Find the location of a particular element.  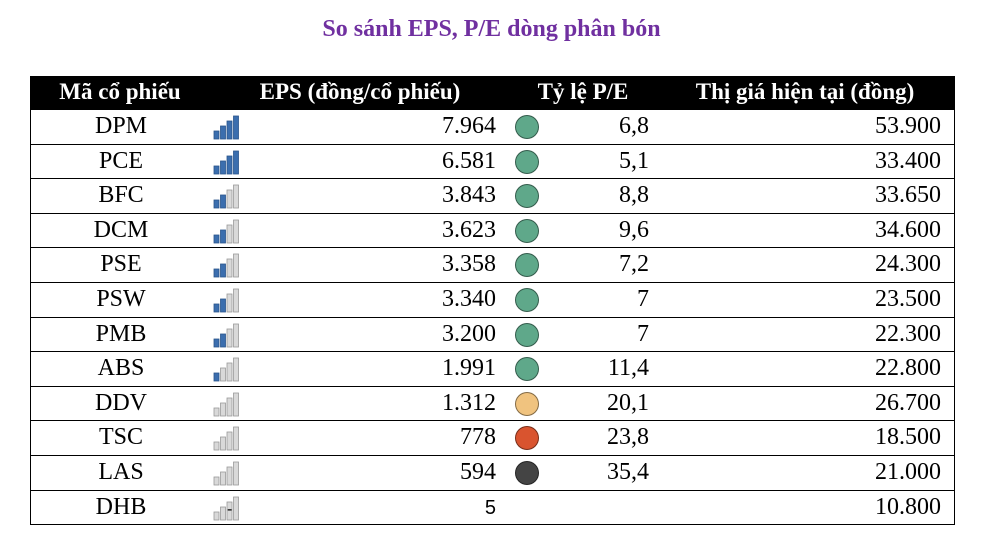

table-row: PCE 6.581 5,1 33.400 is located at coordinates (492, 162).